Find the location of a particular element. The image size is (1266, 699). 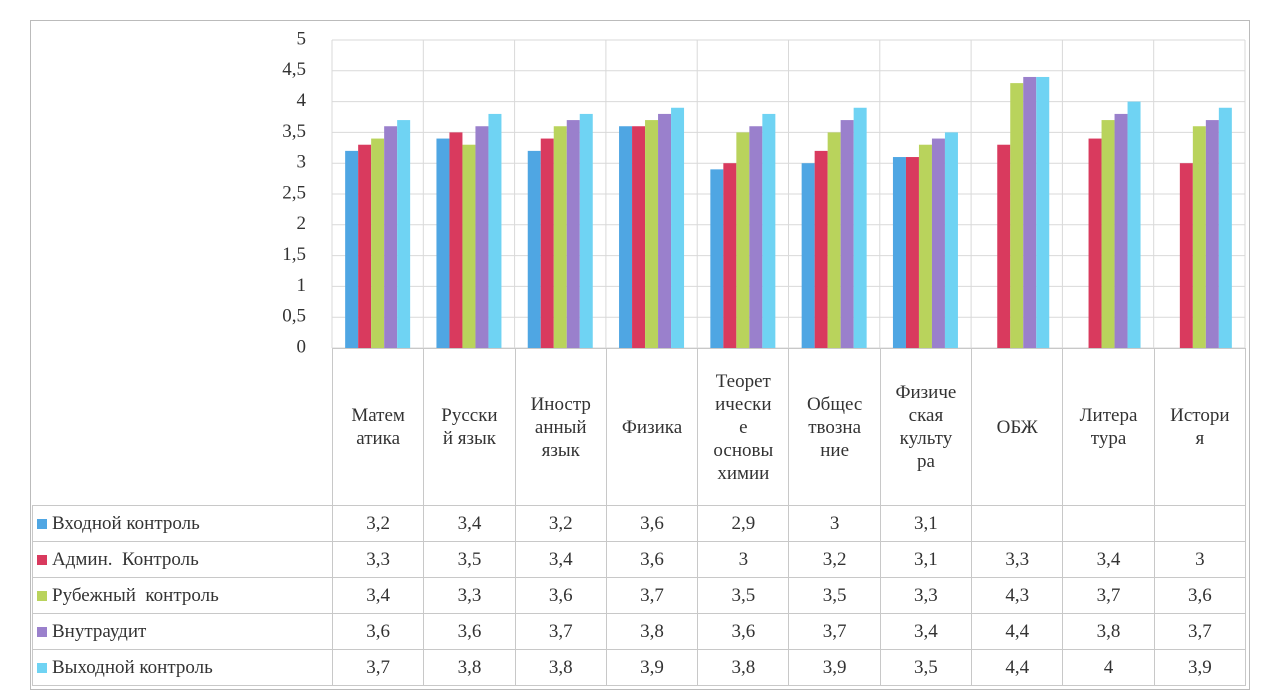

x-tick-label: ОБЖ is located at coordinates (1017, 427).